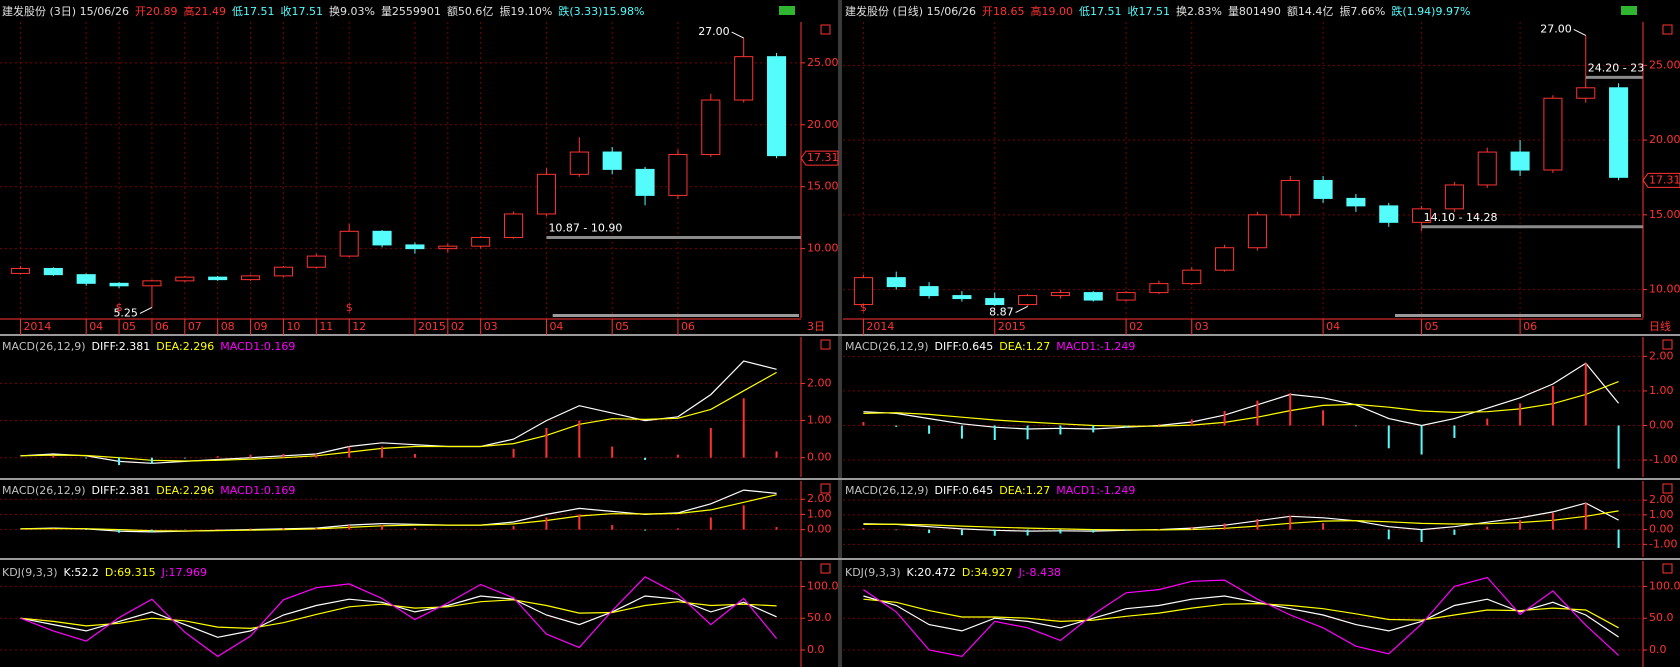  I want to click on x-tick-label: 07, so click(195, 326).